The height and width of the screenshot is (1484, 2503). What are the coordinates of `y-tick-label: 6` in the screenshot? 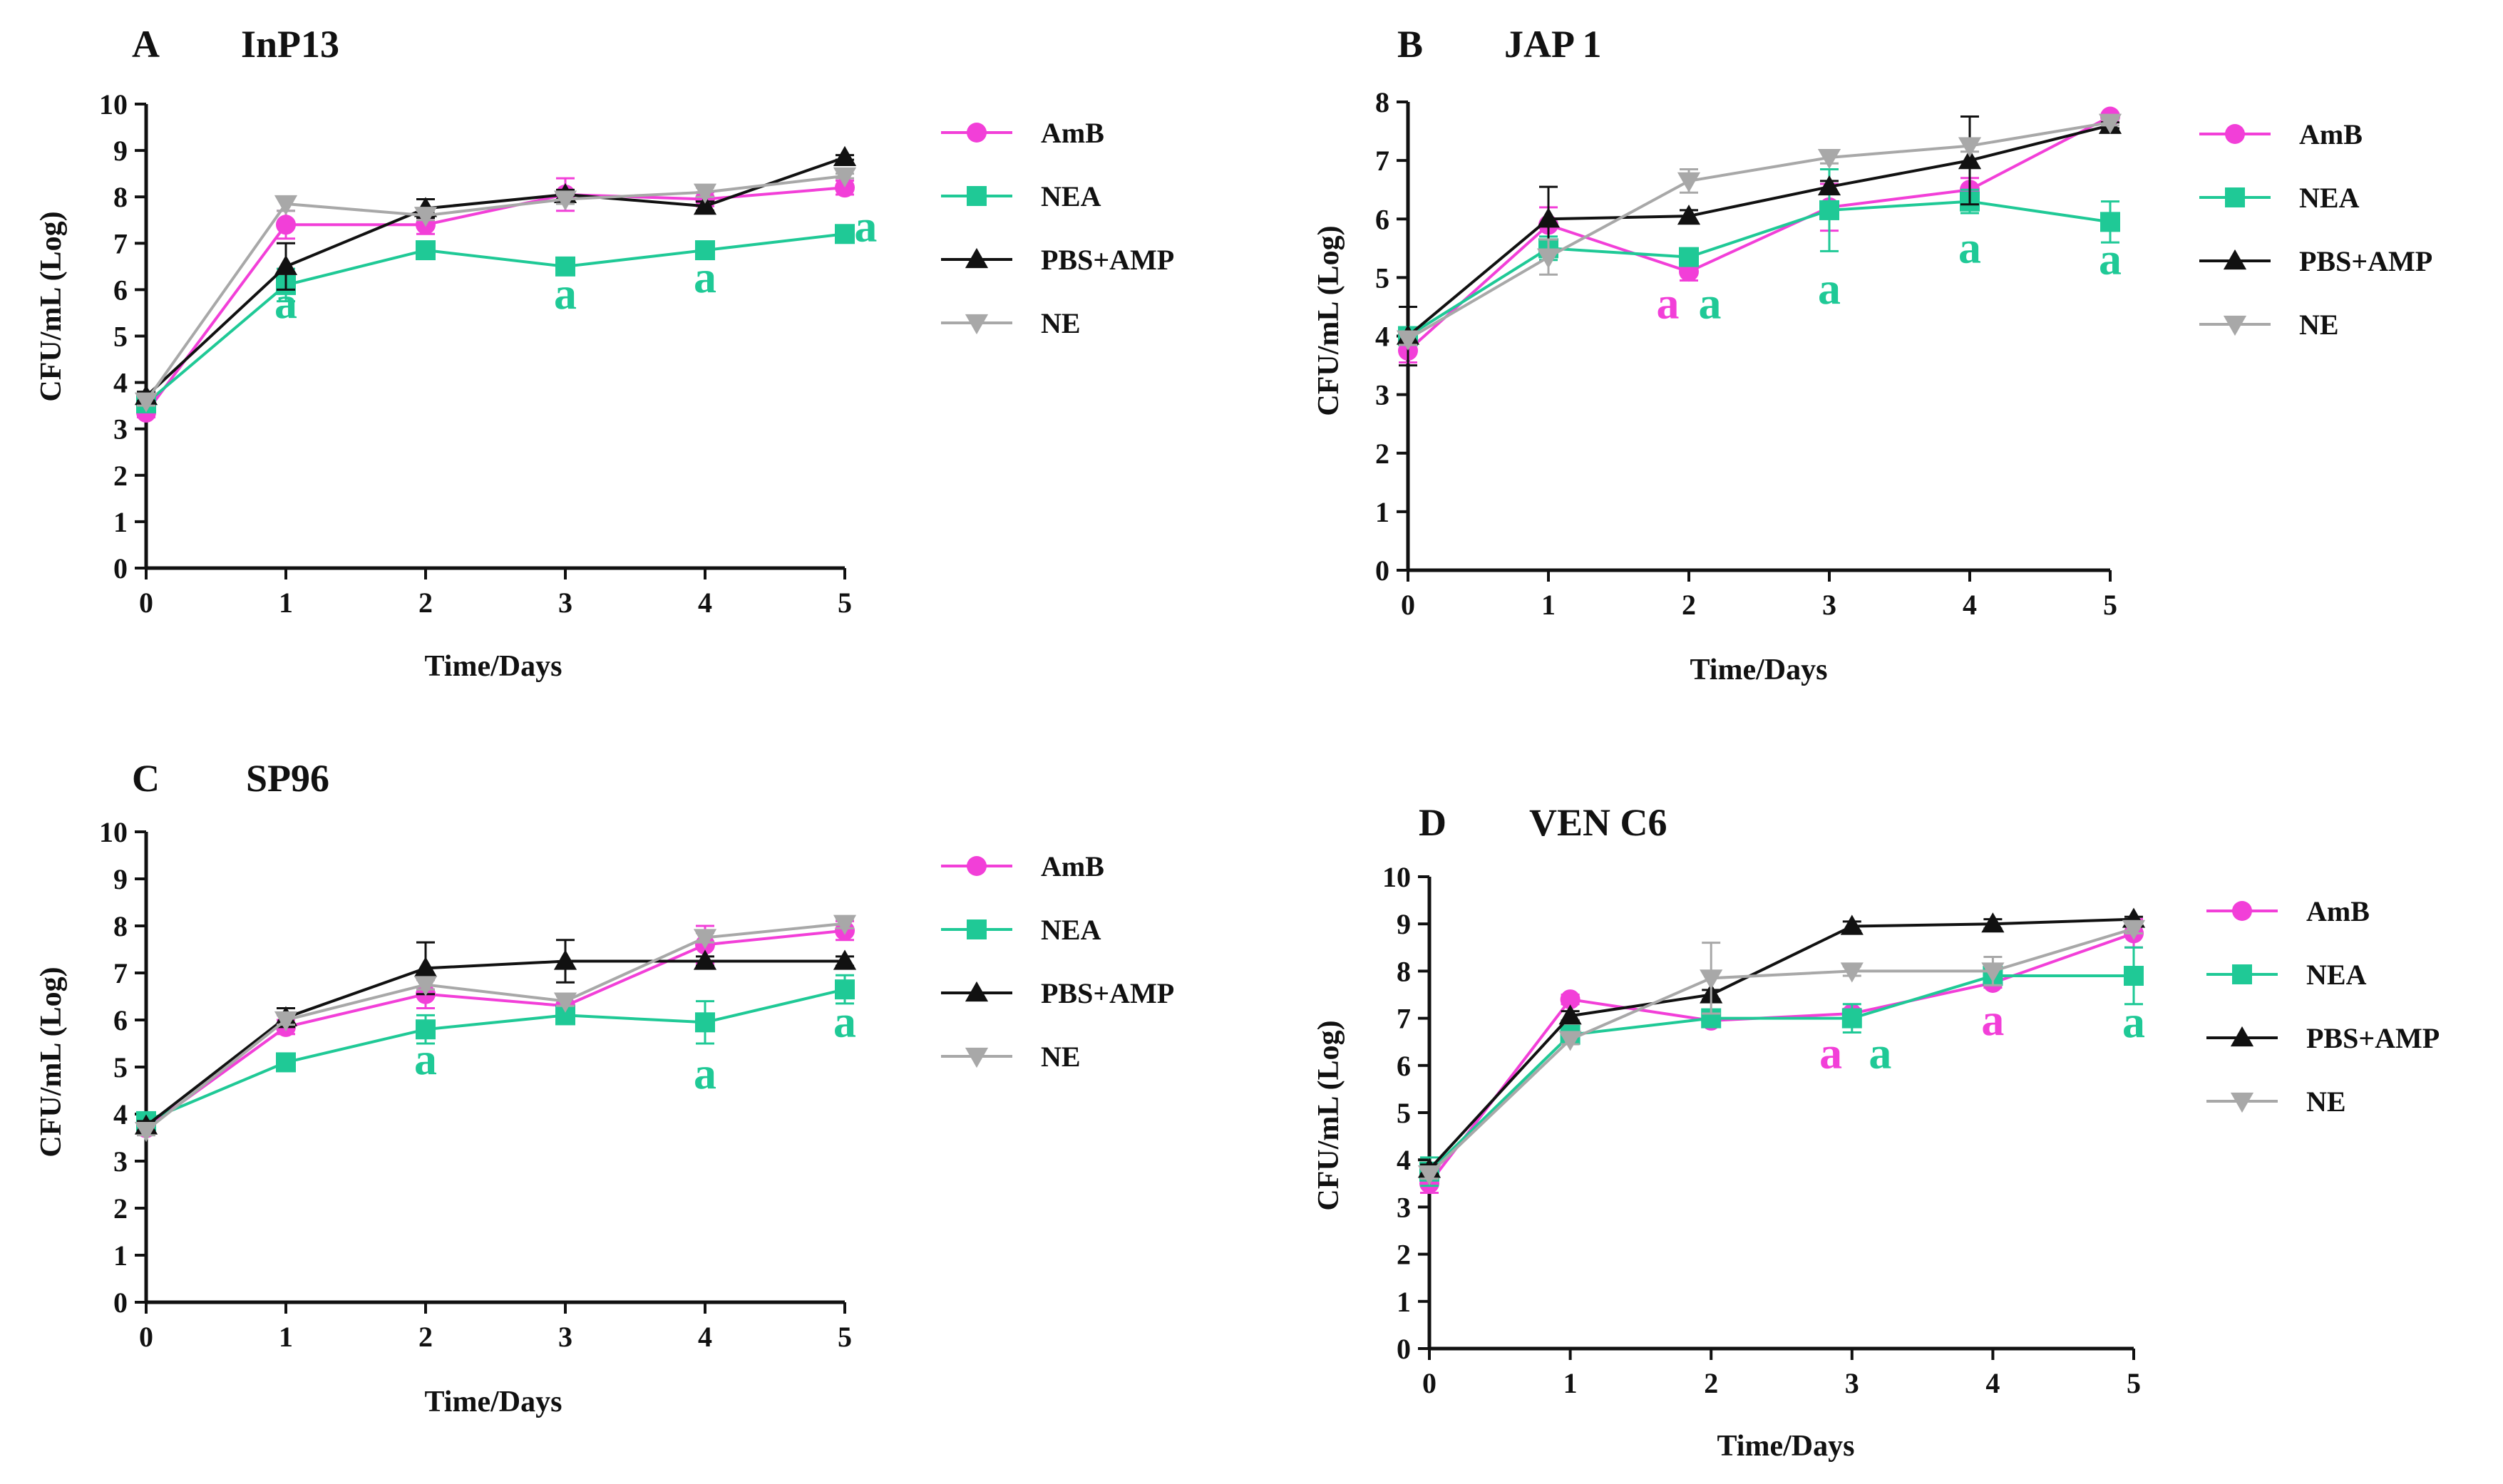 It's located at (1382, 219).